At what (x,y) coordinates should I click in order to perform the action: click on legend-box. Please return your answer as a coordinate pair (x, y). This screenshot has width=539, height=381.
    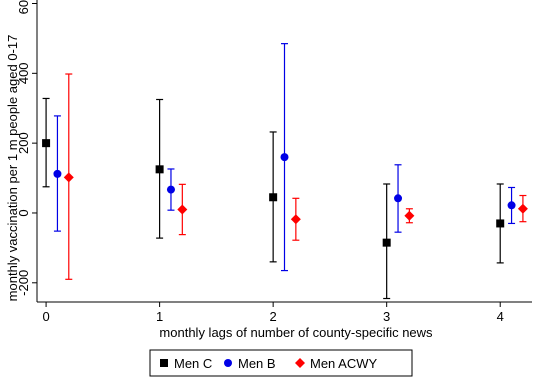
    Looking at the image, I should click on (281, 363).